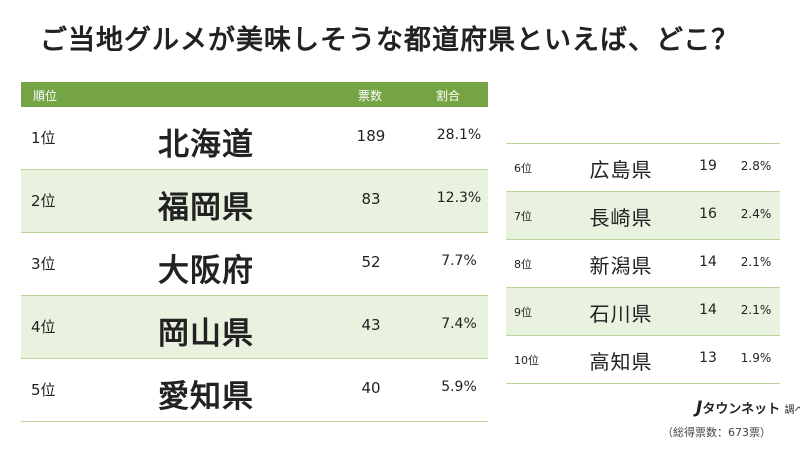 The height and width of the screenshot is (450, 800). I want to click on prefecture-cell: 北海道, so click(206, 145).